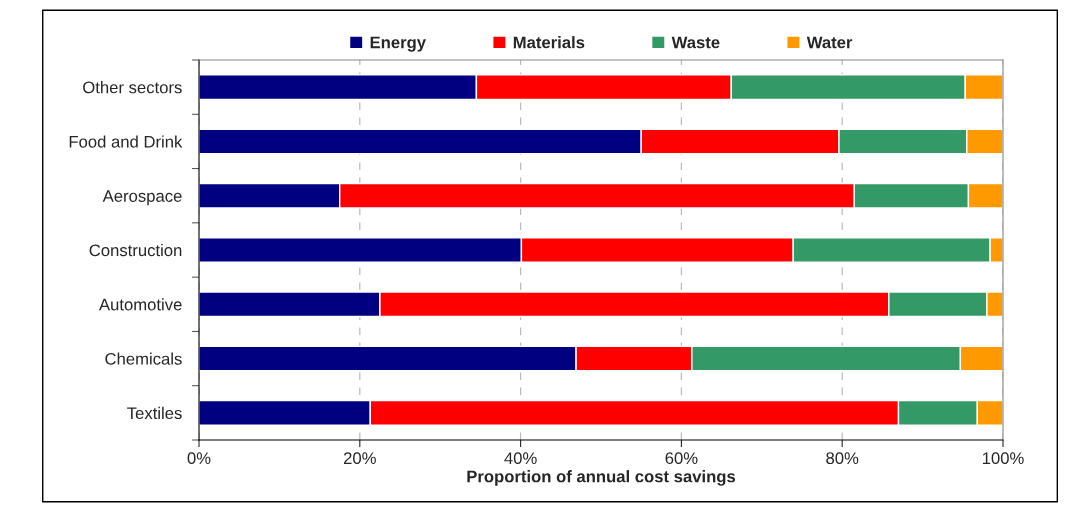  I want to click on legend-label: Water, so click(829, 42).